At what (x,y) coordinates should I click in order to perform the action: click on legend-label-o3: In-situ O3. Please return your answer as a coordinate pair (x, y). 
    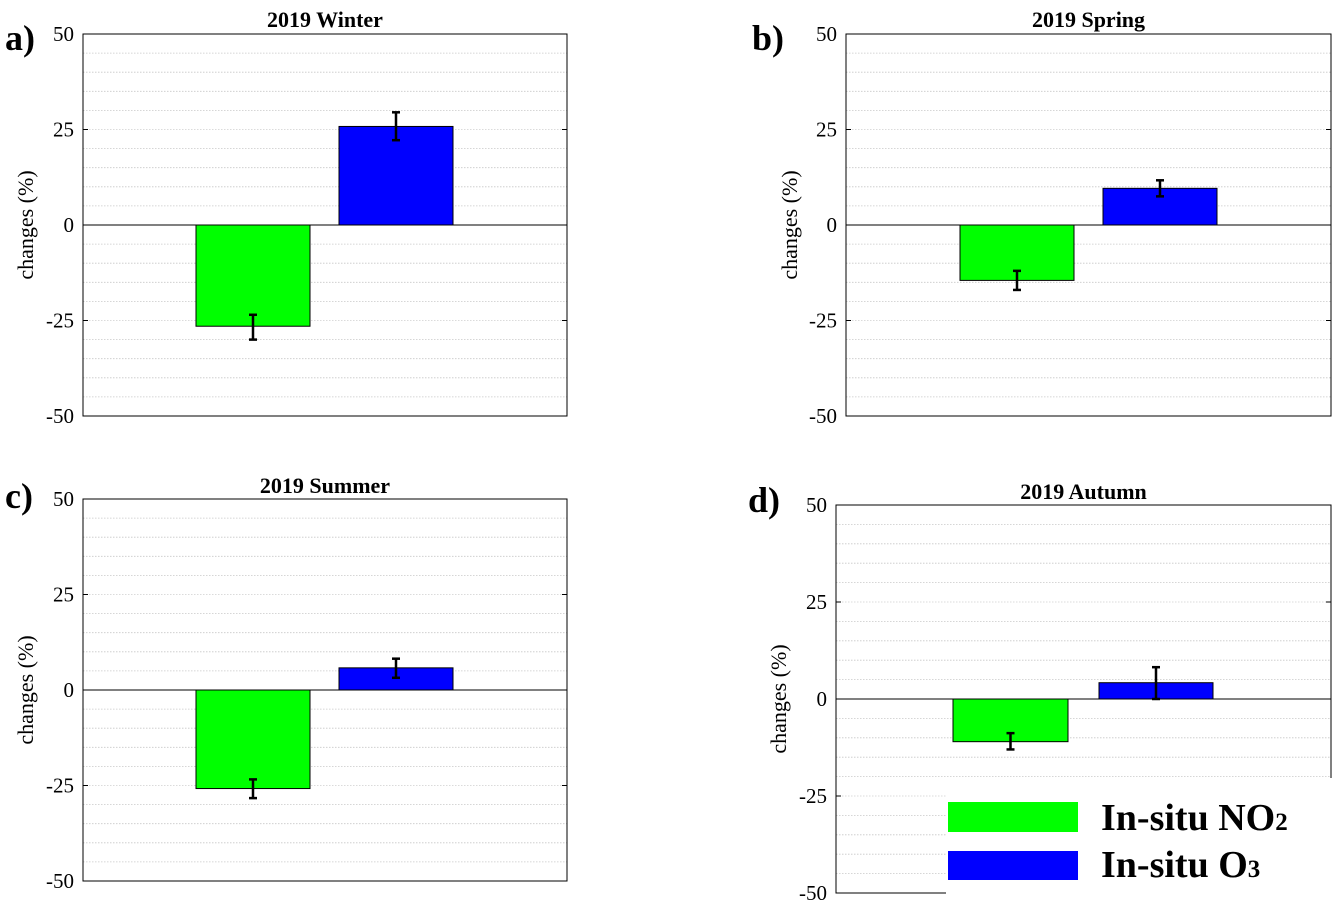
    Looking at the image, I should click on (1180, 865).